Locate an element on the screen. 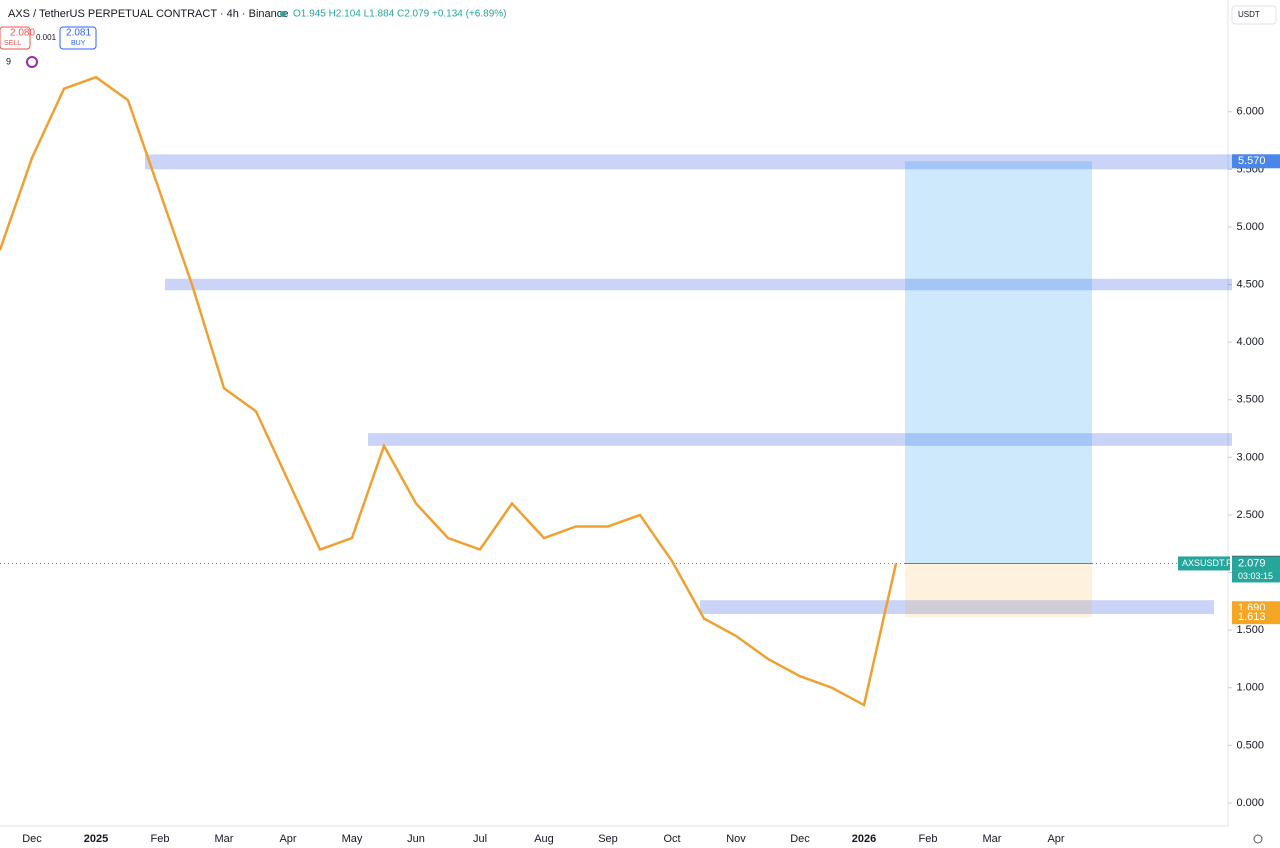  y-tick-label: 3.000 is located at coordinates (1250, 457).